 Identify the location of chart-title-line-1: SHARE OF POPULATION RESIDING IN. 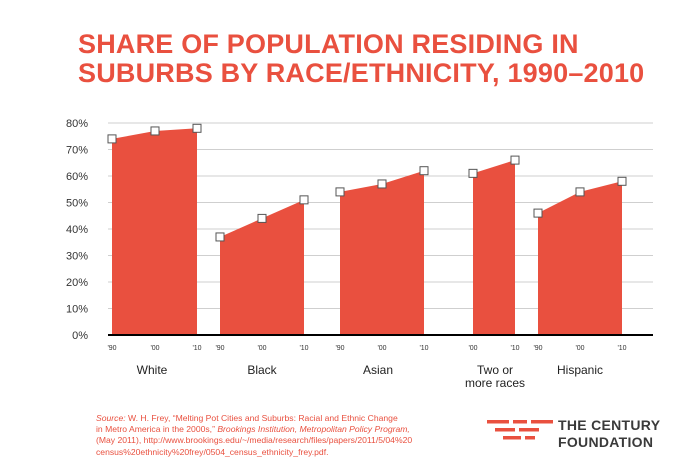
(328, 44).